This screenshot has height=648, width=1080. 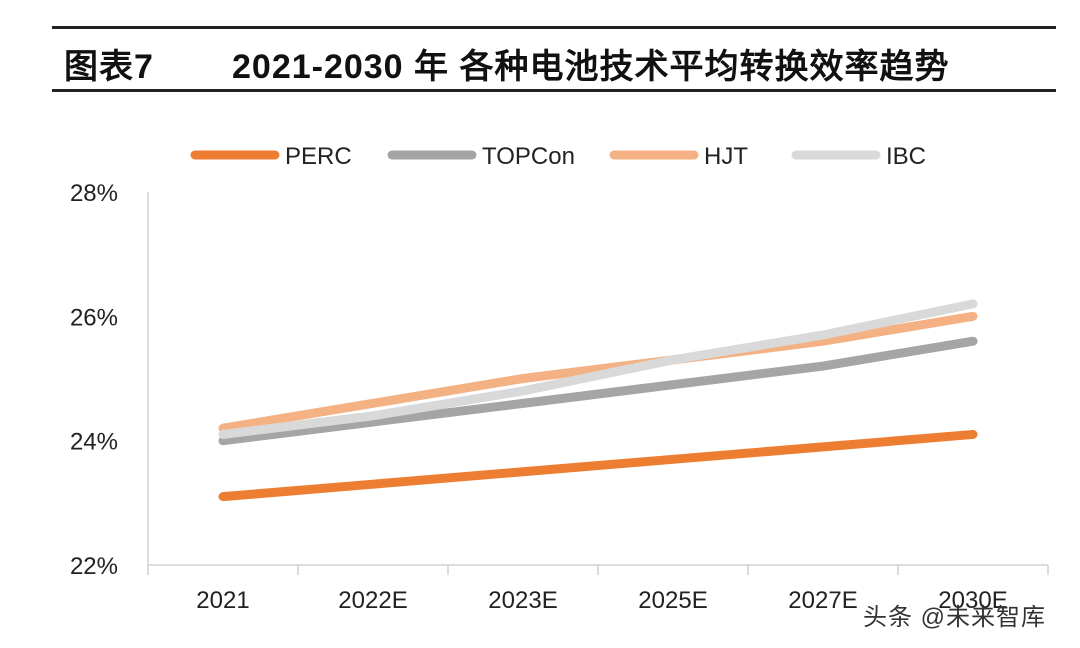 I want to click on series-line-topcon, so click(x=598, y=391).